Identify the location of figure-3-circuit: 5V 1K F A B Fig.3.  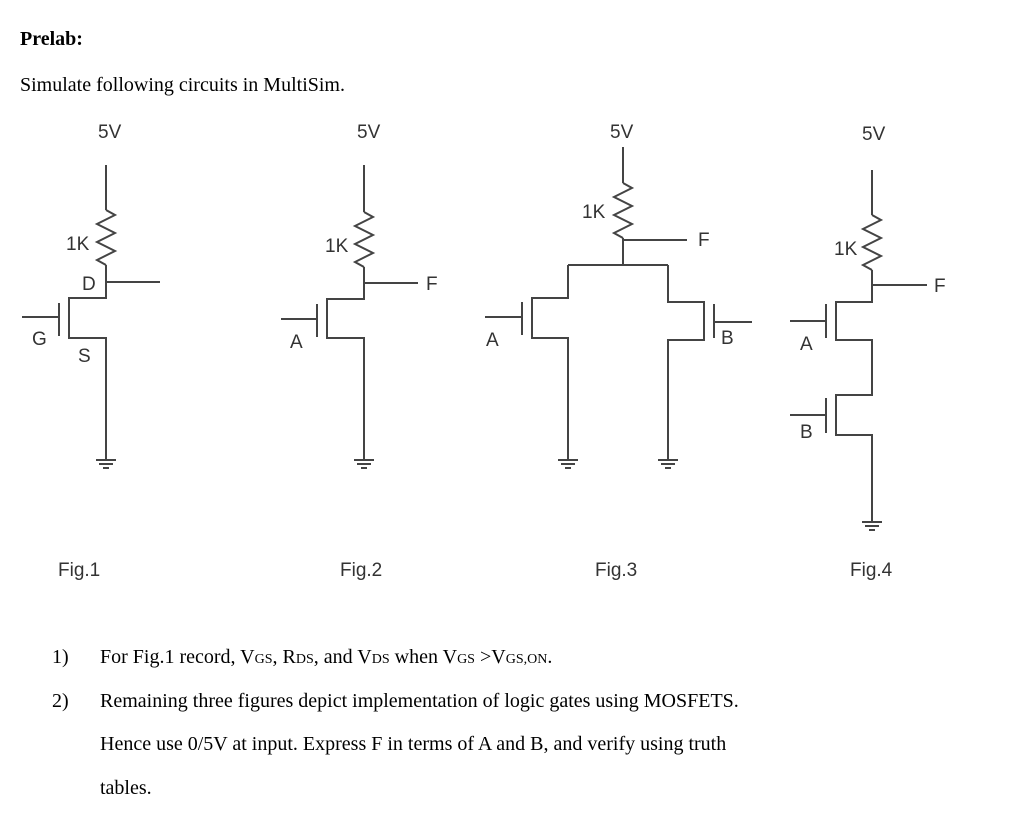
(618, 351).